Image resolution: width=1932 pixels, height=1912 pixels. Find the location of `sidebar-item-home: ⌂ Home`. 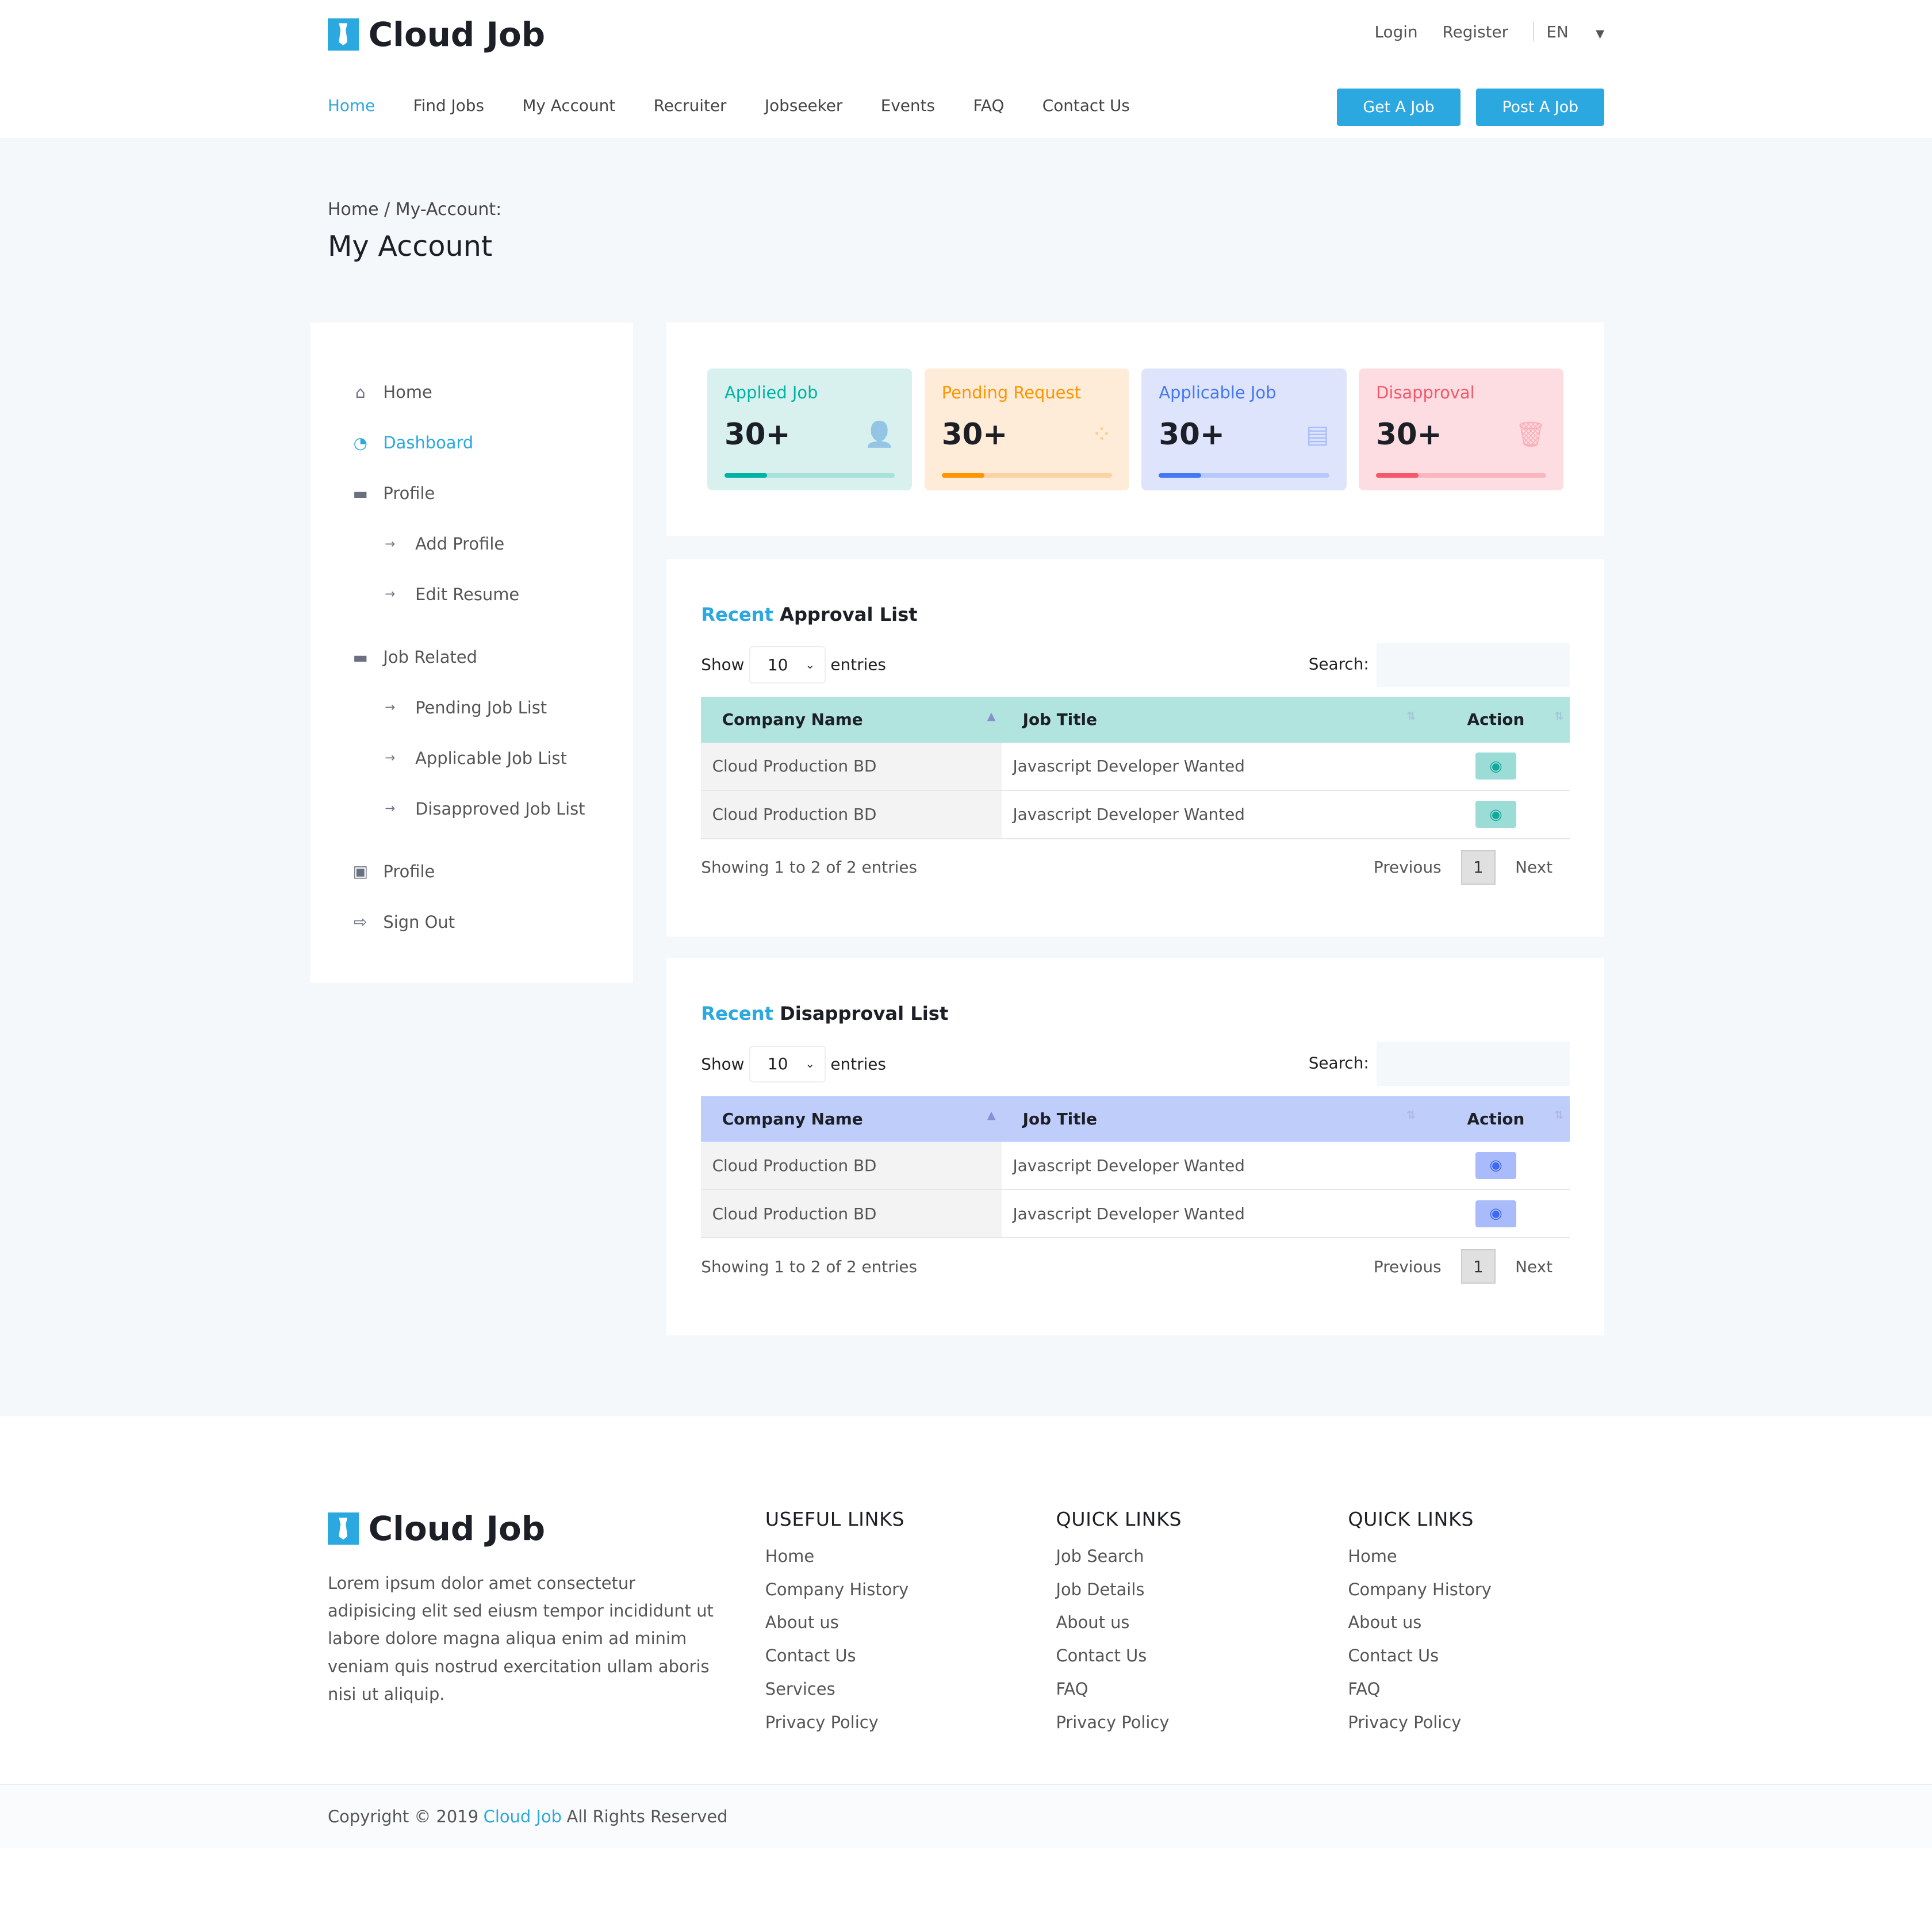

sidebar-item-home: ⌂ Home is located at coordinates (492, 392).